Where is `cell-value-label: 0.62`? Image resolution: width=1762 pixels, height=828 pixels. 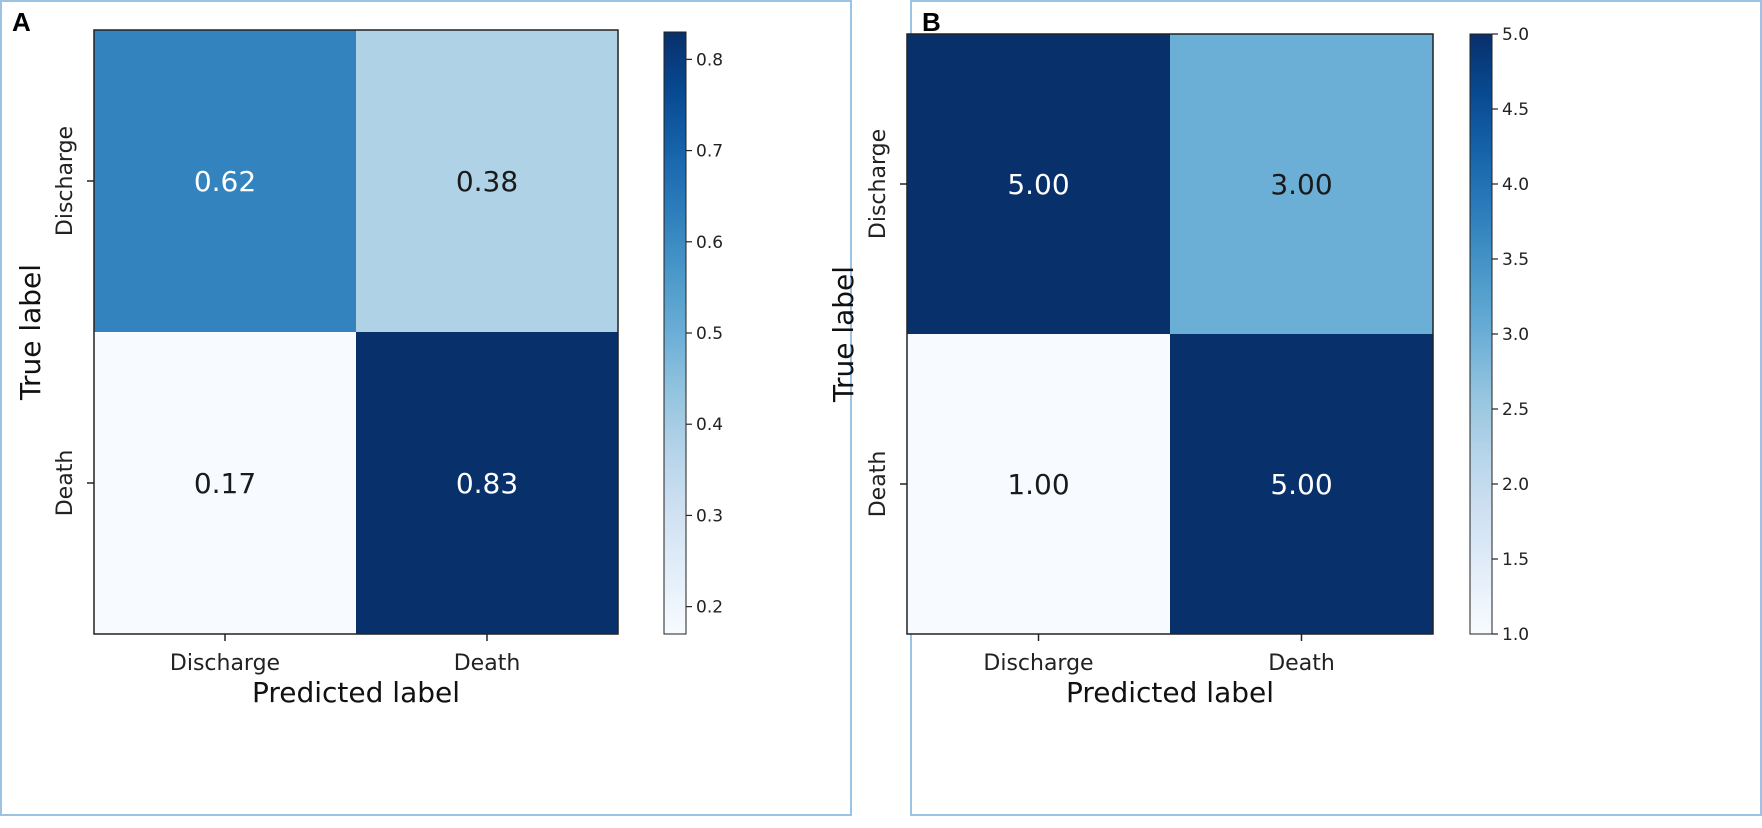
cell-value-label: 0.62 is located at coordinates (225, 181).